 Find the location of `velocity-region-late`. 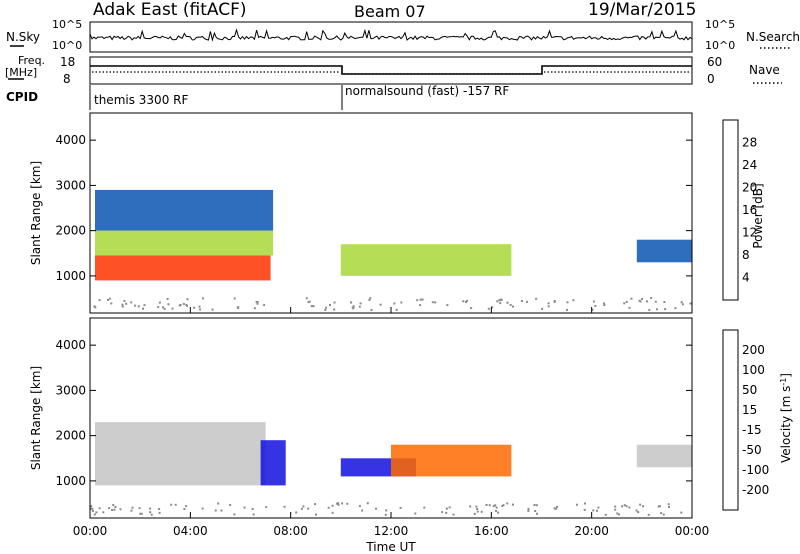

velocity-region-late is located at coordinates (664, 456).